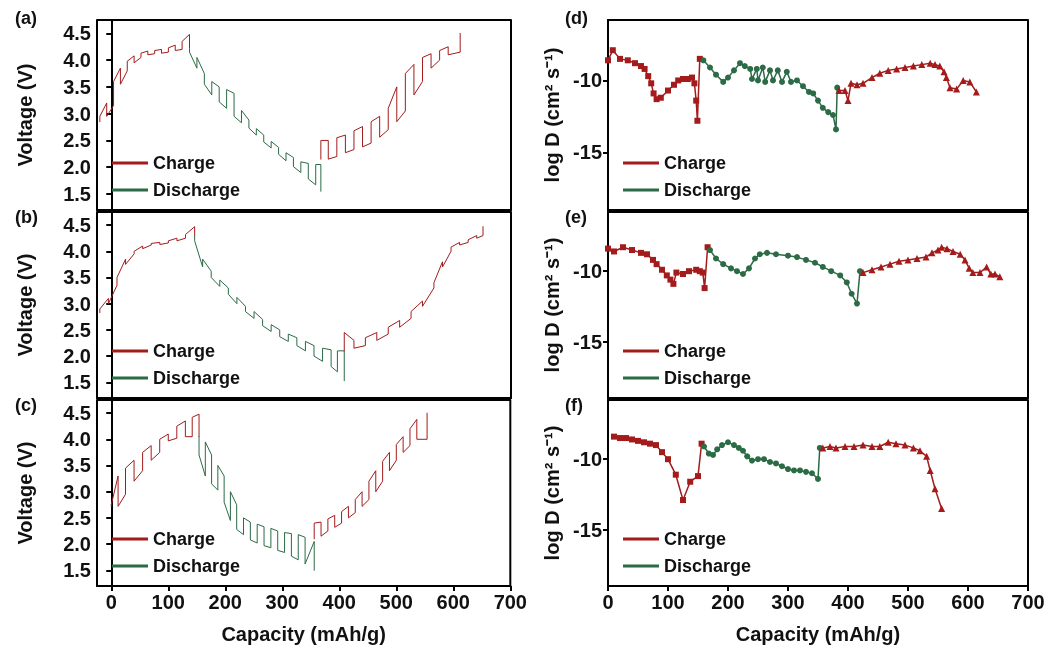 The height and width of the screenshot is (651, 1053). What do you see at coordinates (396, 602) in the screenshot?
I see `x-tick-label: 500` at bounding box center [396, 602].